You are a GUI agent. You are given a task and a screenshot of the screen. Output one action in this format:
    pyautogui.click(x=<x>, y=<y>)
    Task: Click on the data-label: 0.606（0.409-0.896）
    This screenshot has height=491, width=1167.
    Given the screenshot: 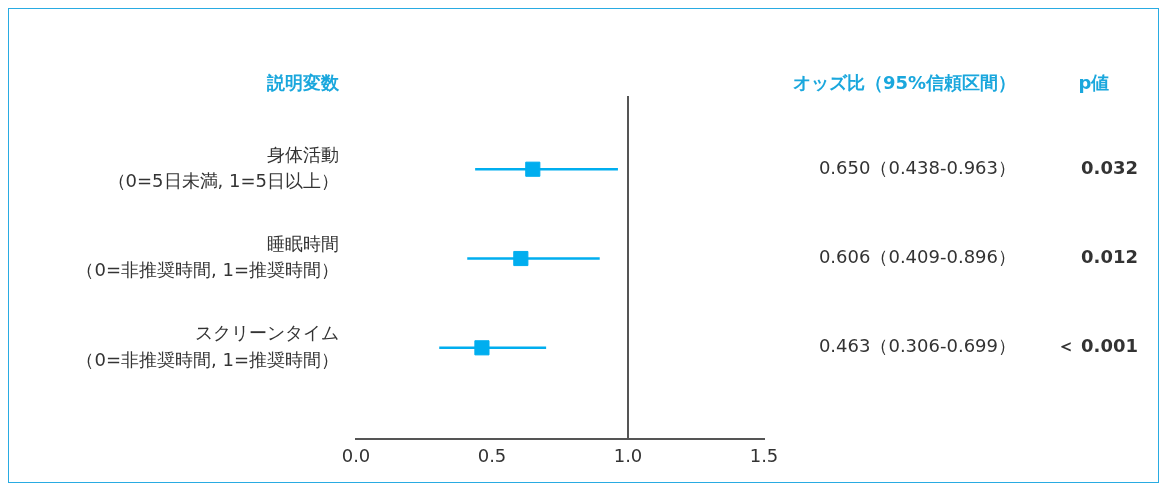 What is the action you would take?
    pyautogui.click(x=917, y=257)
    